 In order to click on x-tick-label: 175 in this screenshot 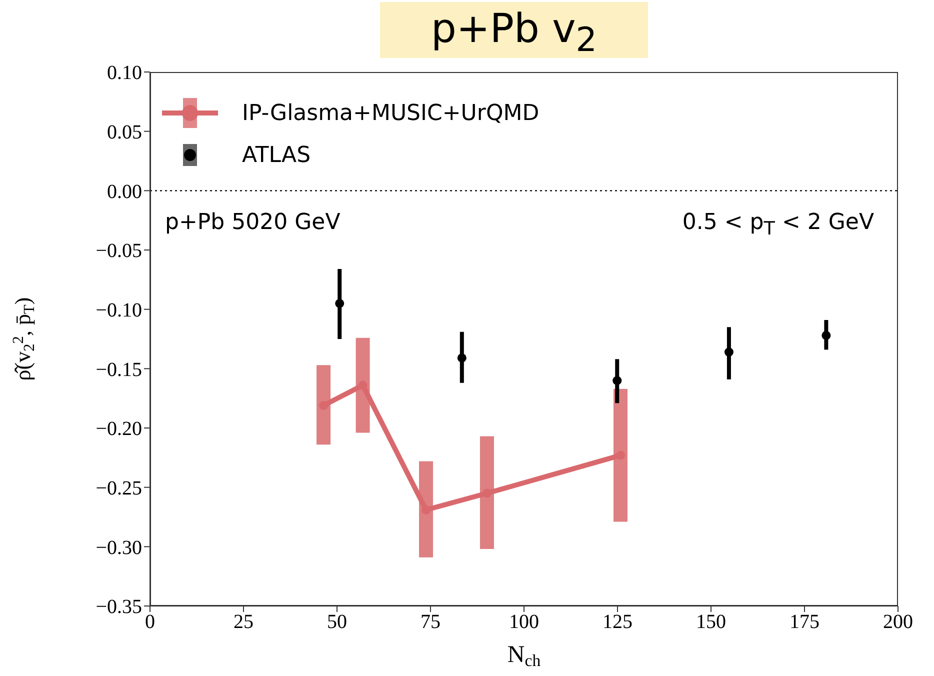, I will do `click(805, 622)`.